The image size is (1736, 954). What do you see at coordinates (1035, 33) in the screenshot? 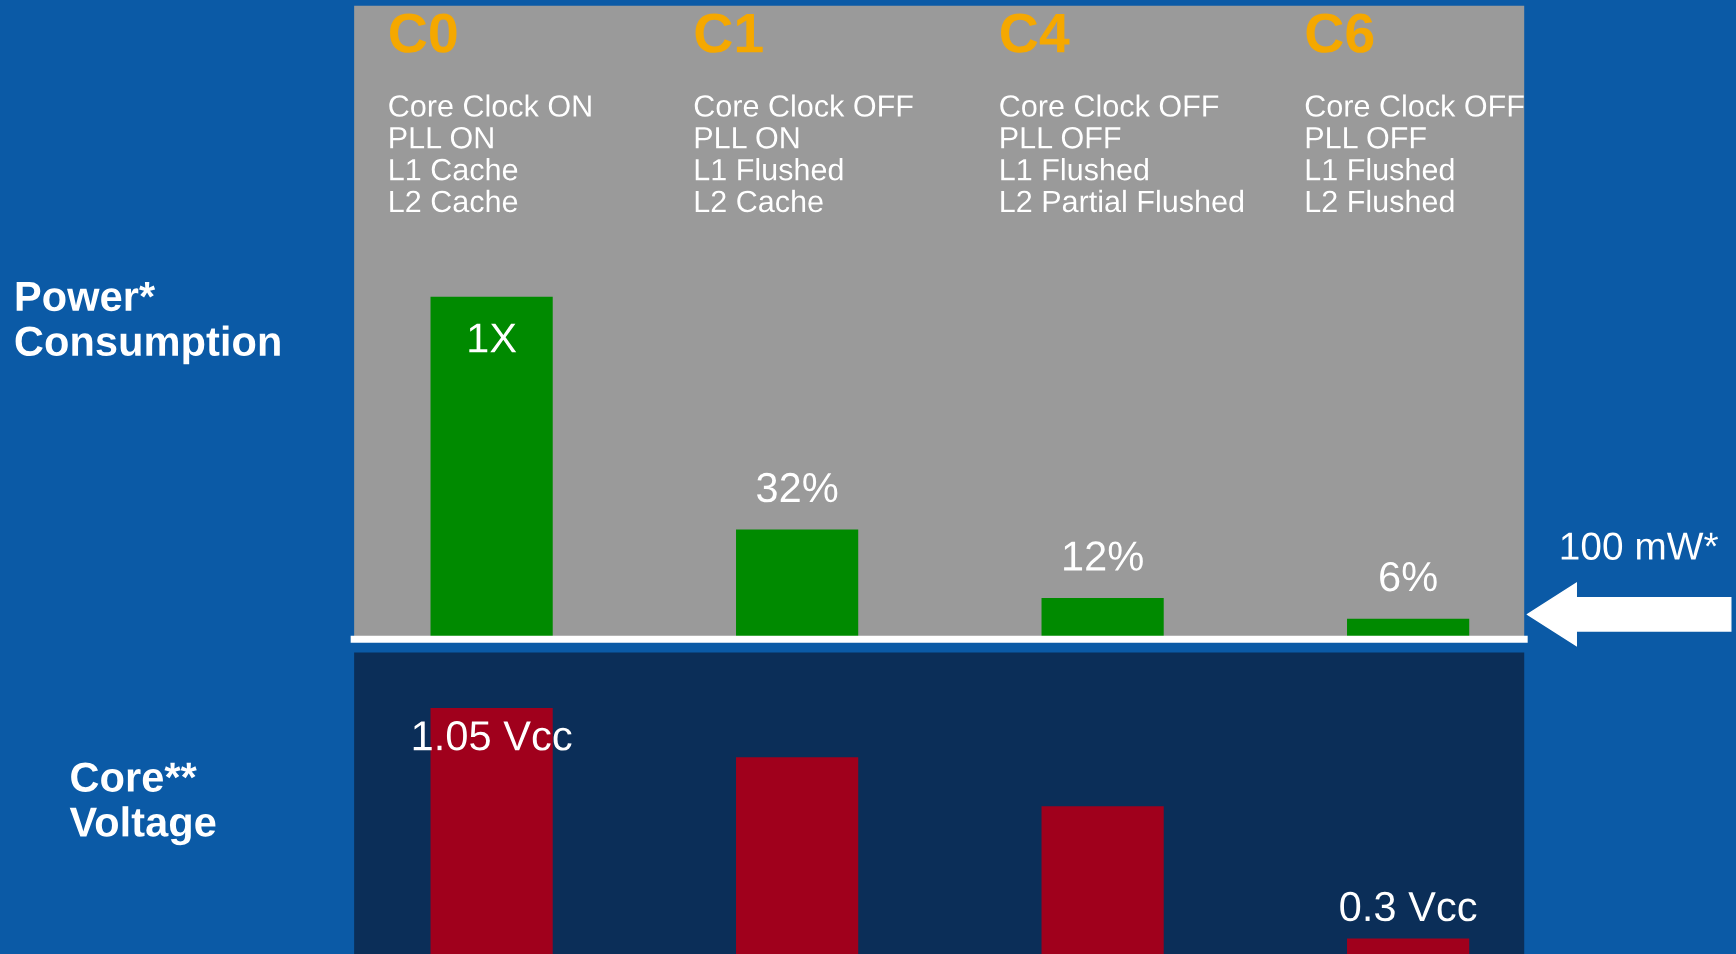
I see `category-label: C4` at bounding box center [1035, 33].